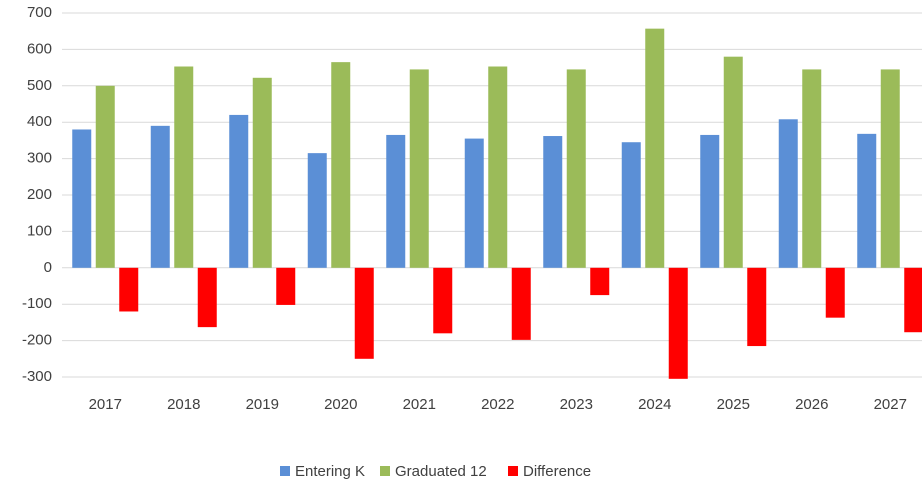 Image resolution: width=922 pixels, height=484 pixels. I want to click on legend-label: Entering K, so click(330, 471).